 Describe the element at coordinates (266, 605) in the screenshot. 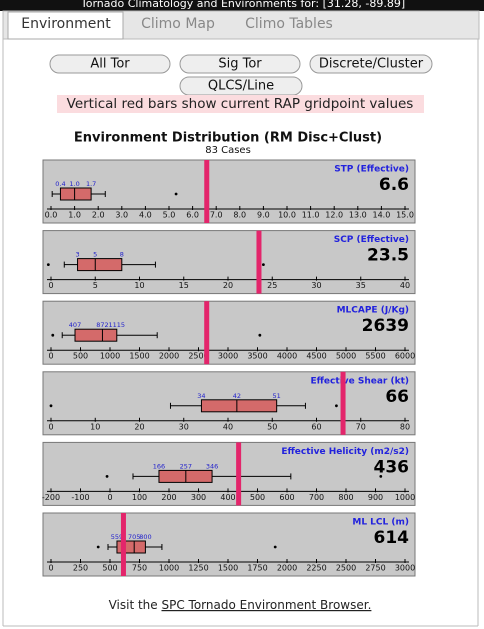

I see `footer-link: SPC Tornado Environment Browser.` at that location.